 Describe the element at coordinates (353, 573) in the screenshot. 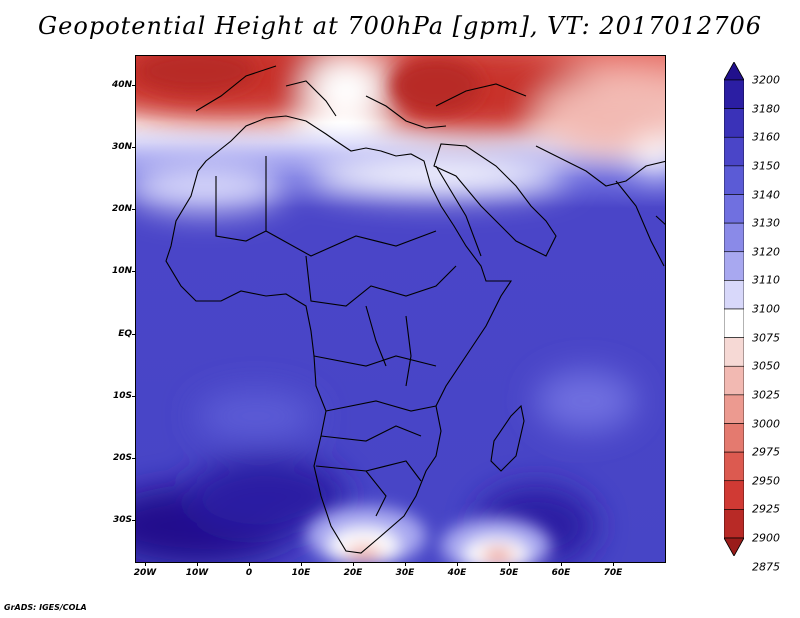

I see `lon-label: 20E` at that location.